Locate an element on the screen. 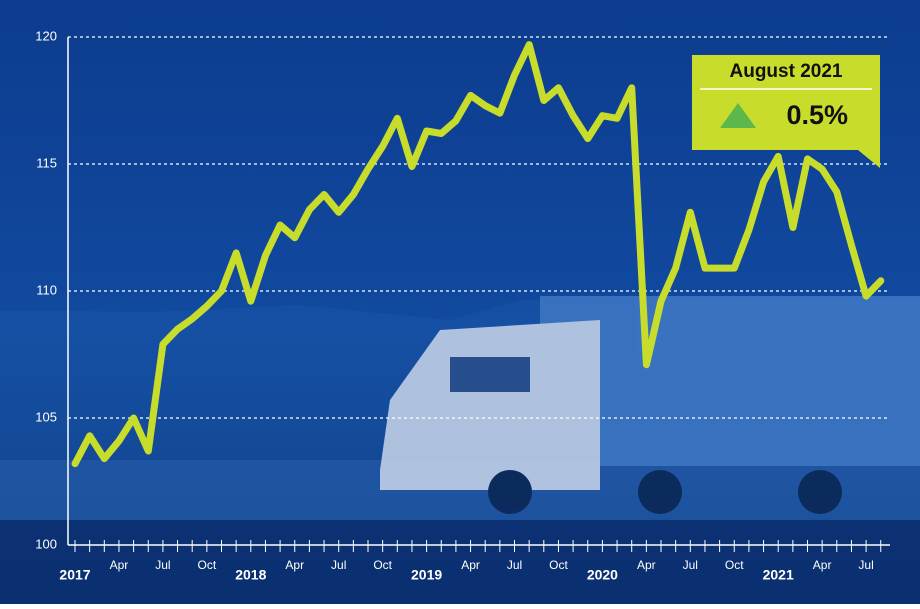 The image size is (920, 609). change-arrow is located at coordinates (738, 115).